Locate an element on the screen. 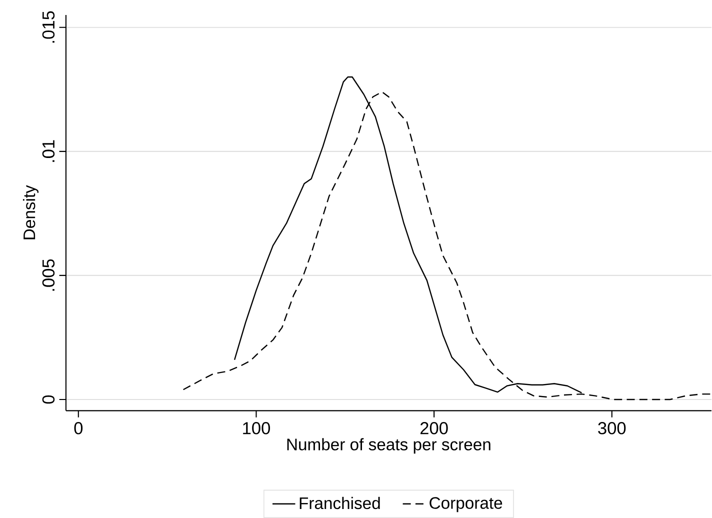 The height and width of the screenshot is (518, 712). x-tick-label: 100 is located at coordinates (256, 428).